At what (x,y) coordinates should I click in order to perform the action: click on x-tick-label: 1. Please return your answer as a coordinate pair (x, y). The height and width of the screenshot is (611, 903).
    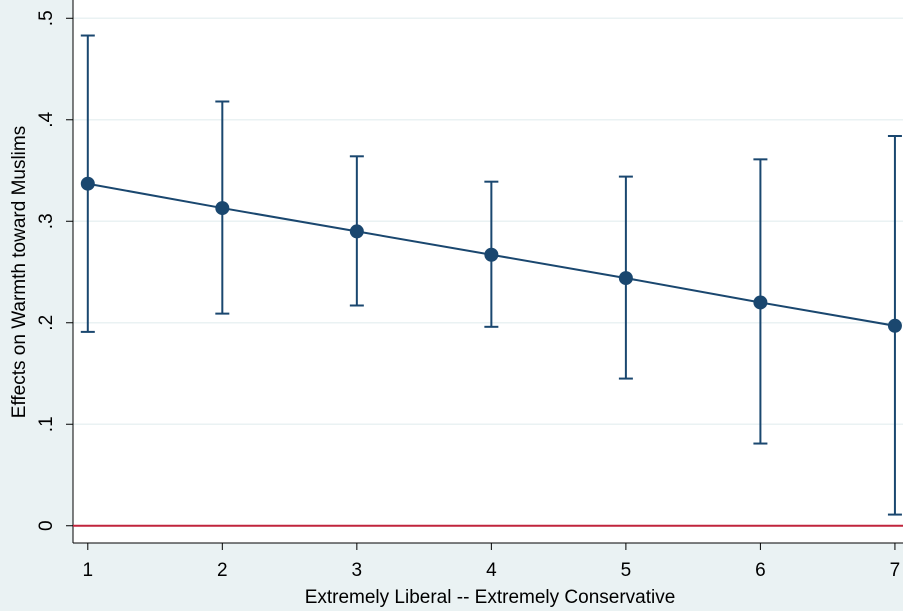
    Looking at the image, I should click on (88, 570).